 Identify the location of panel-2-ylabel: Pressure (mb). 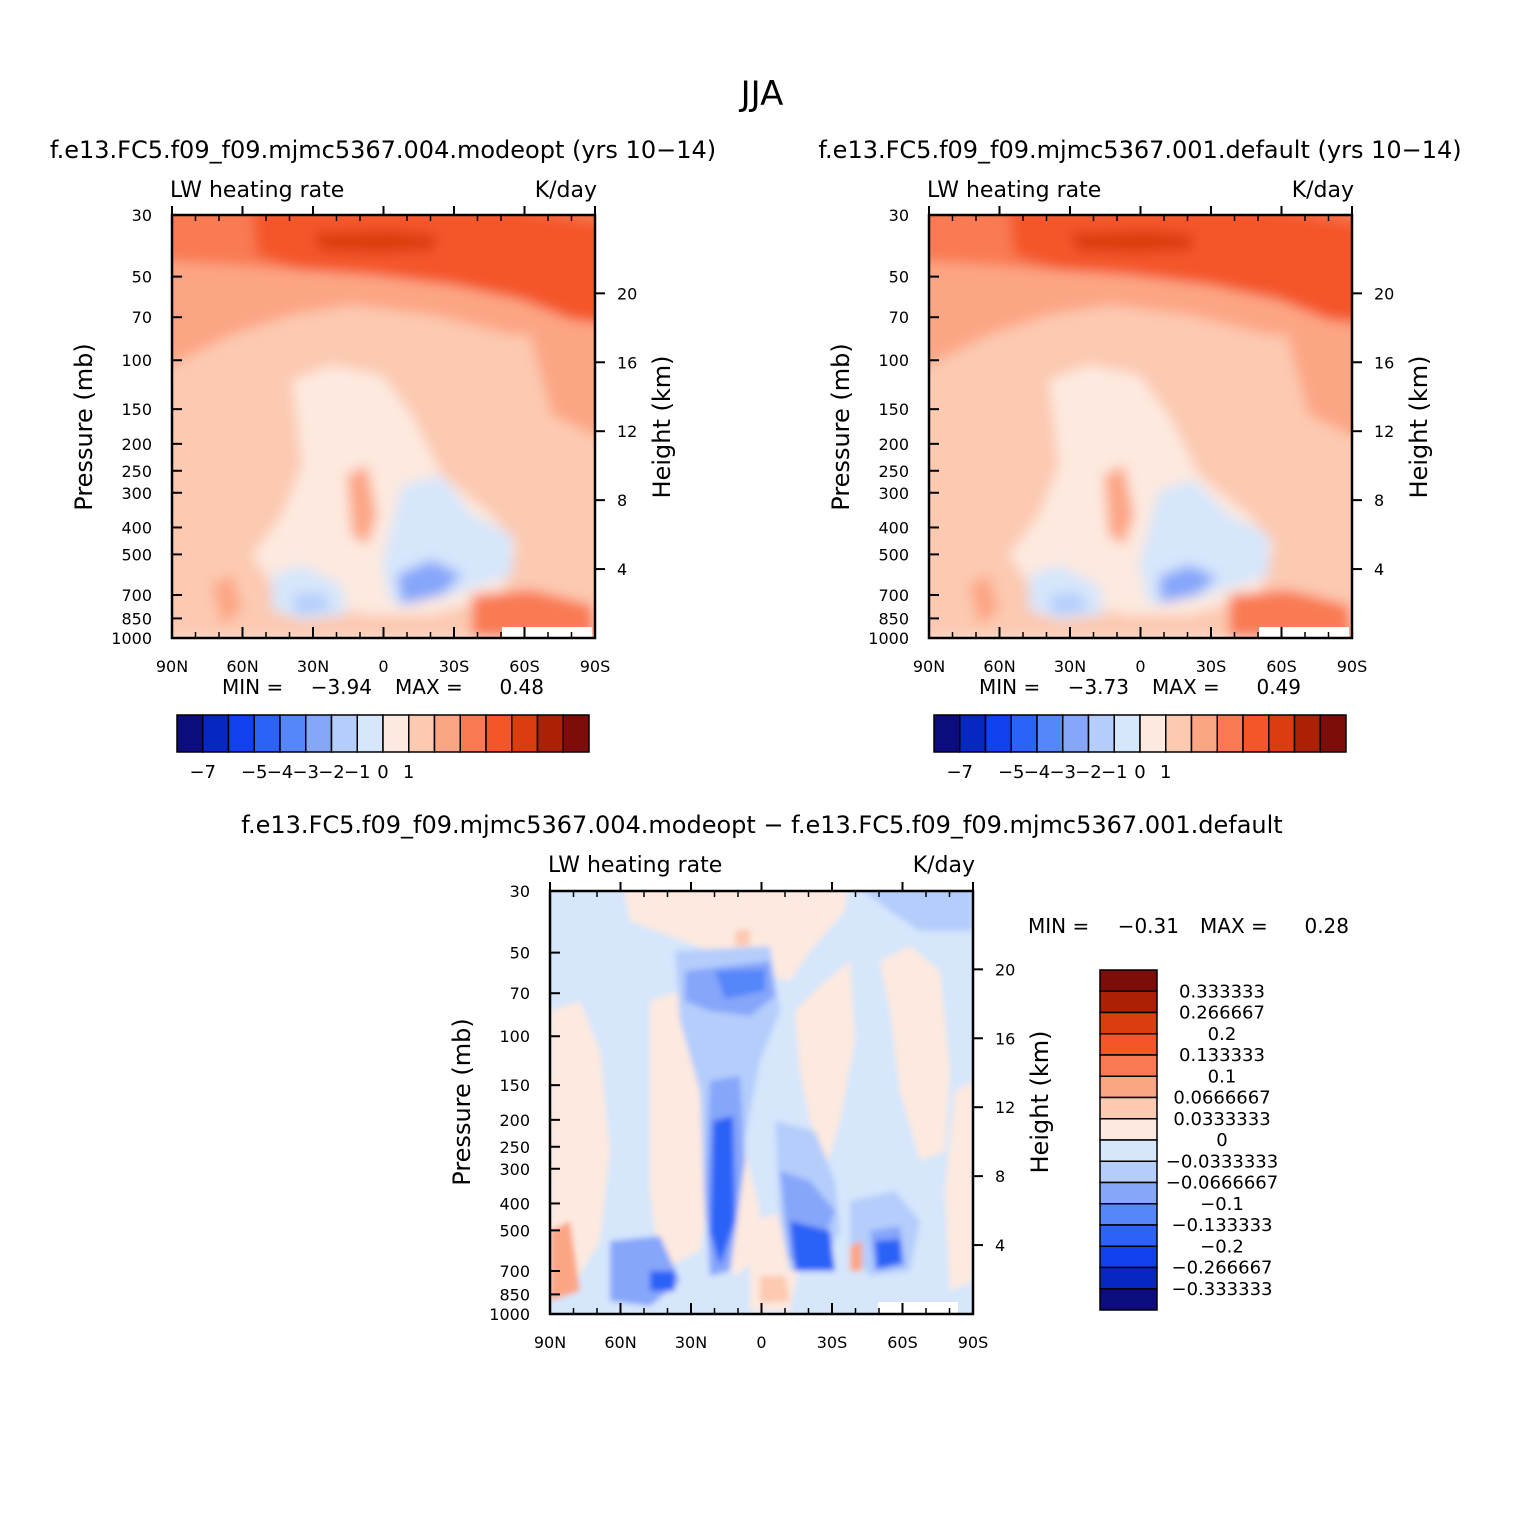
(841, 426).